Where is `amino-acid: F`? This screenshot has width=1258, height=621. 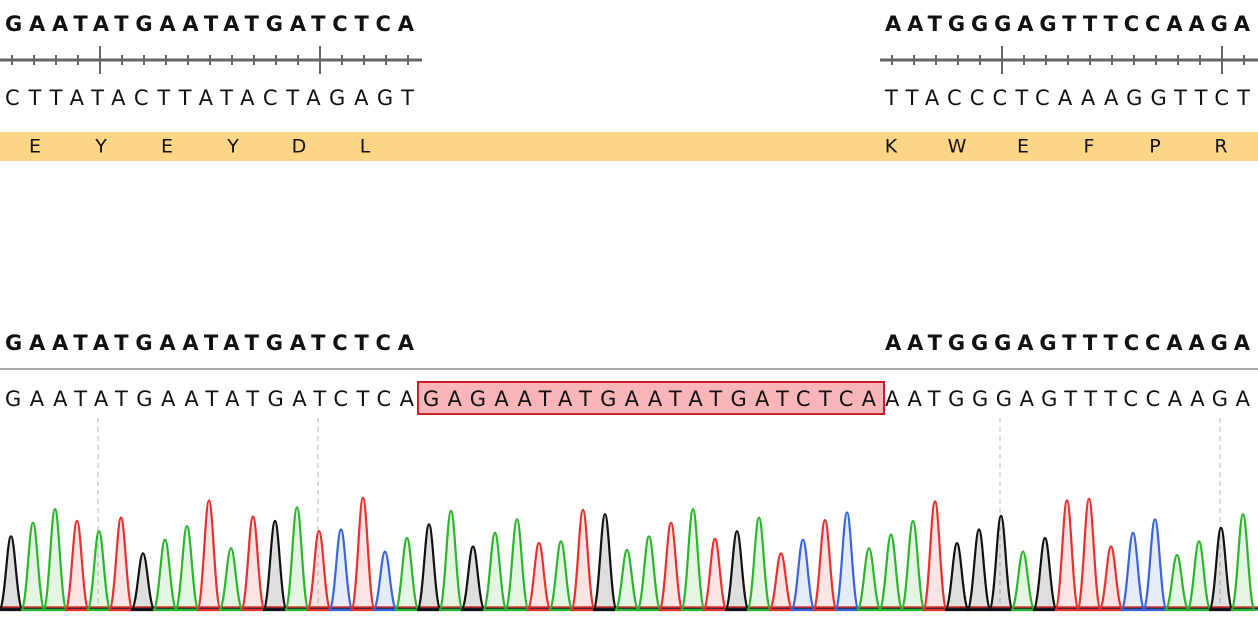
amino-acid: F is located at coordinates (1089, 147).